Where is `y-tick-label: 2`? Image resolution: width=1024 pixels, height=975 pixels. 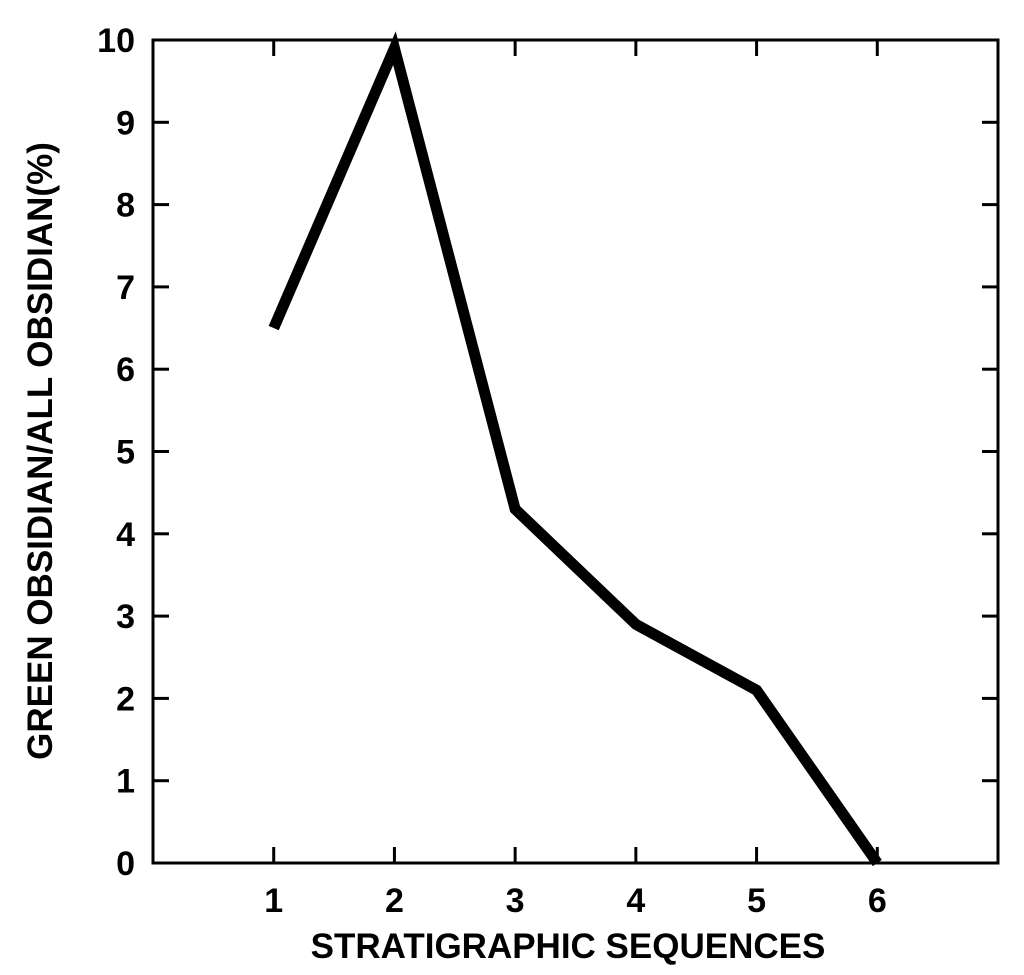 y-tick-label: 2 is located at coordinates (125, 699).